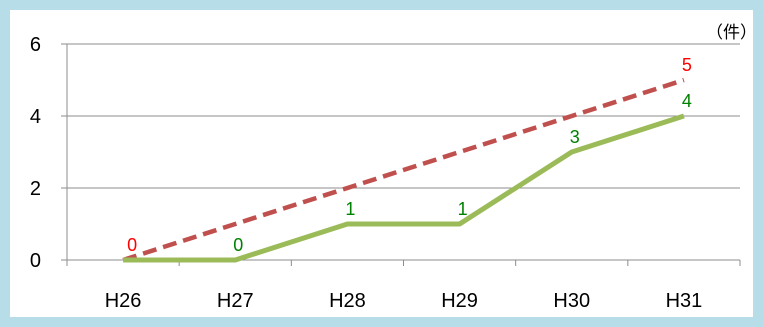 Image resolution: width=763 pixels, height=327 pixels. What do you see at coordinates (35, 45) in the screenshot?
I see `y-tick-label: 6` at bounding box center [35, 45].